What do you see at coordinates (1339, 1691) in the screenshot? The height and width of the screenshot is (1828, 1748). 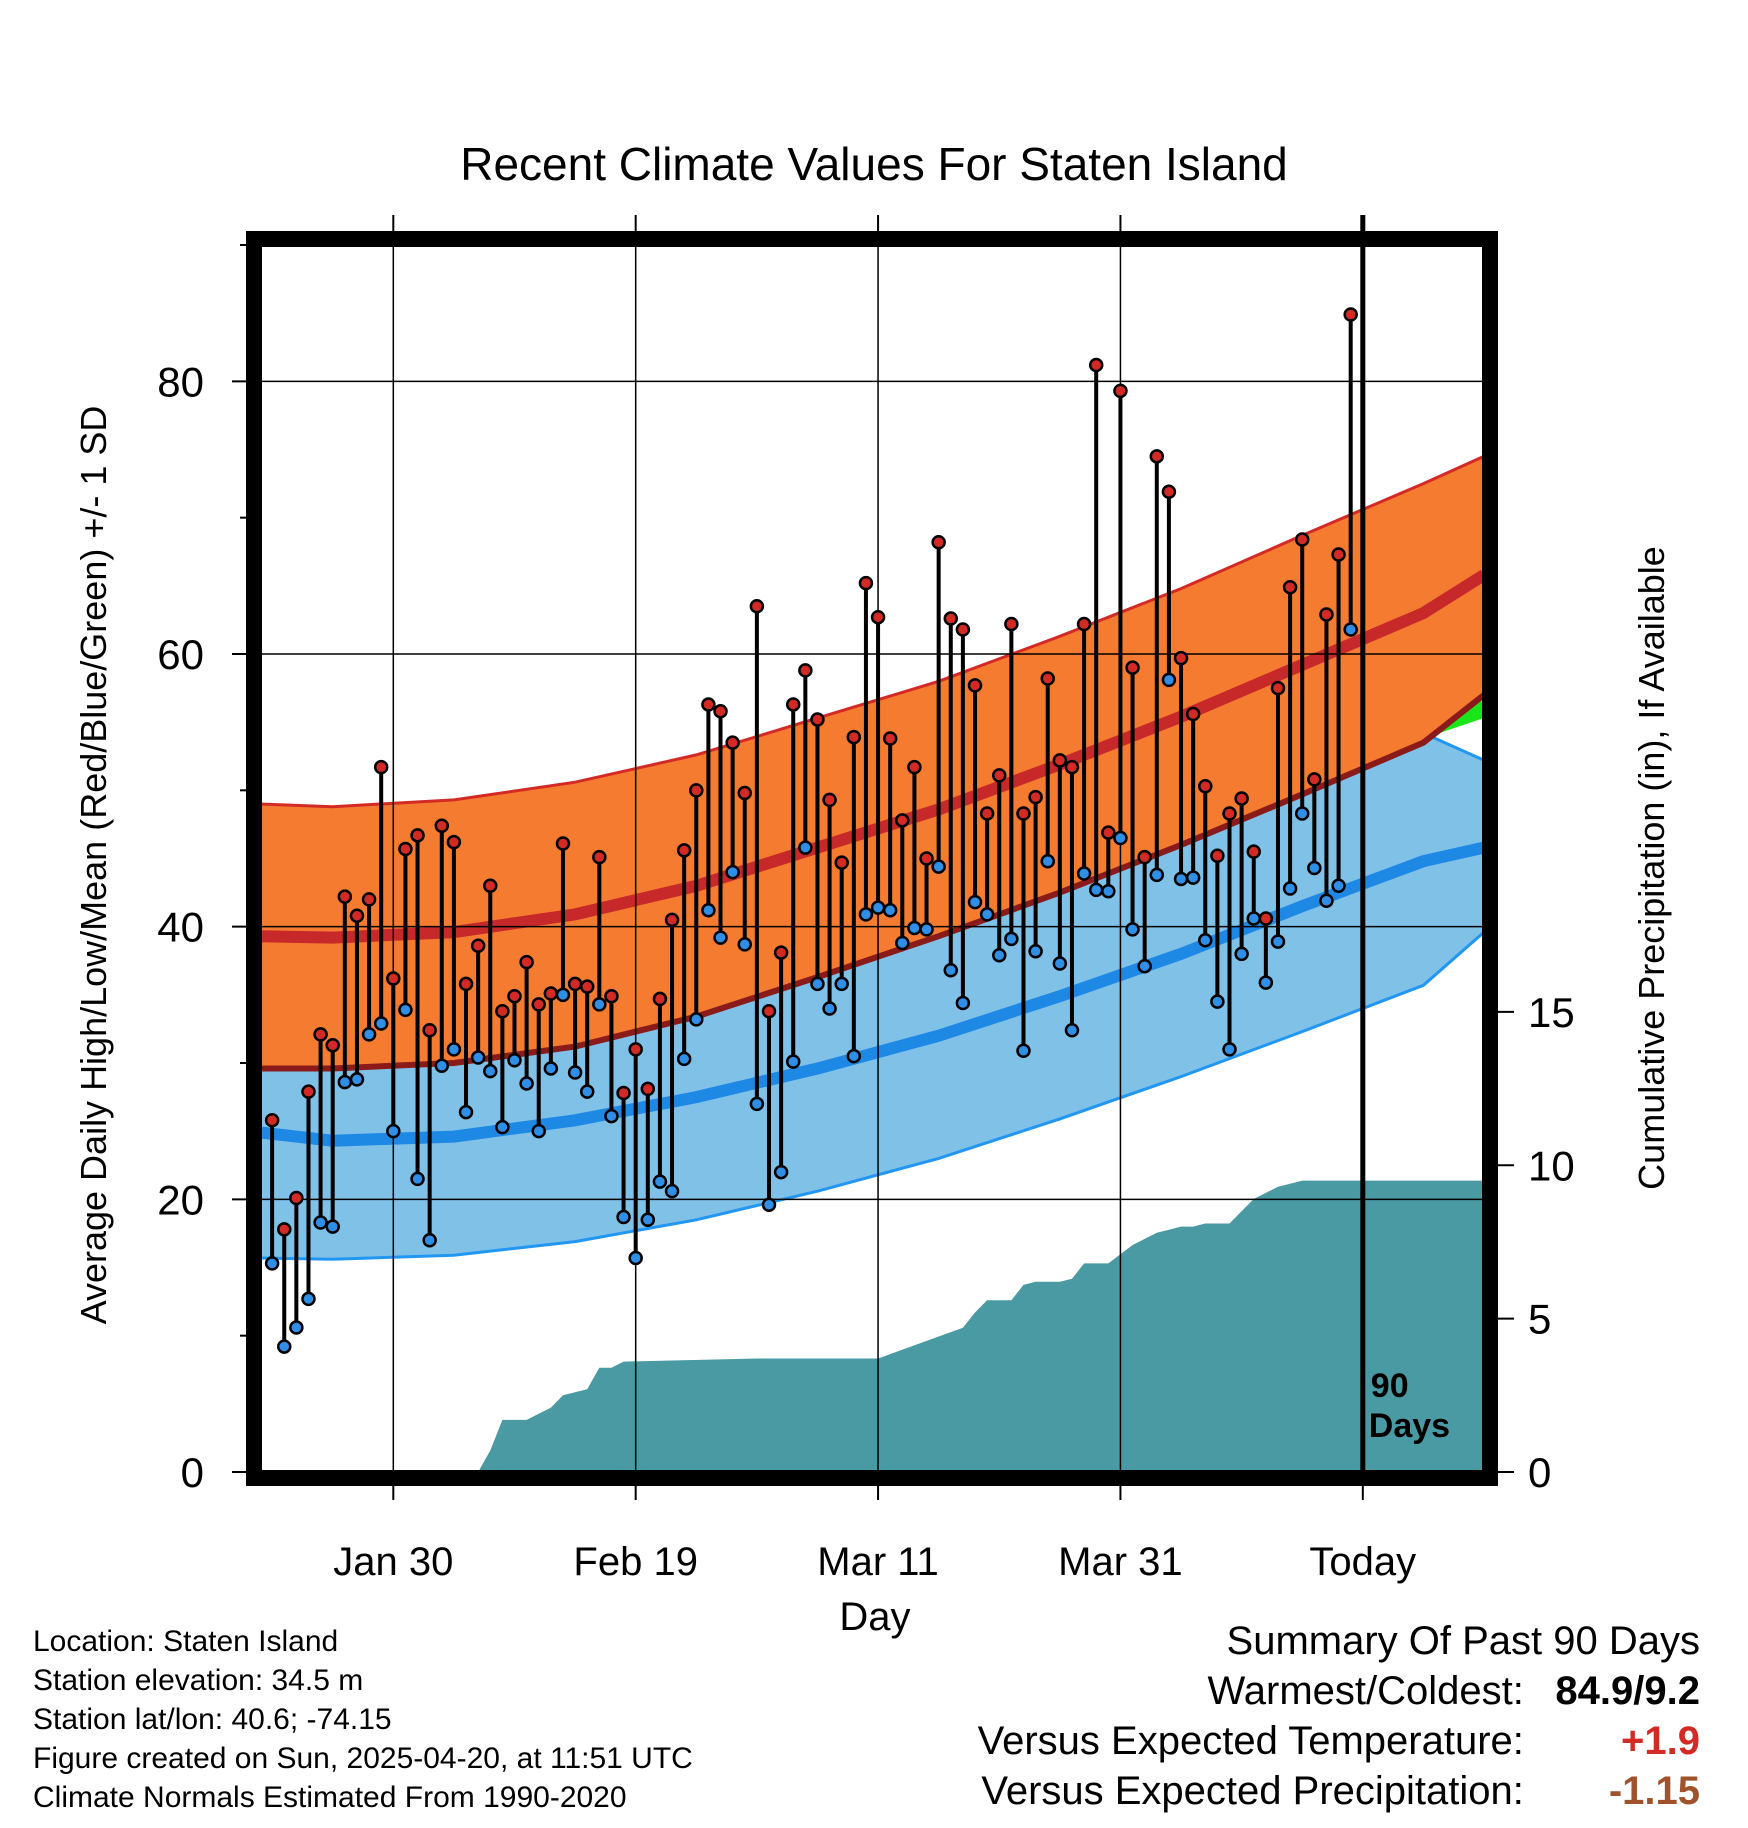 I see `summary-warmest-row: Warmest/Coldest: 84.9/9.2` at bounding box center [1339, 1691].